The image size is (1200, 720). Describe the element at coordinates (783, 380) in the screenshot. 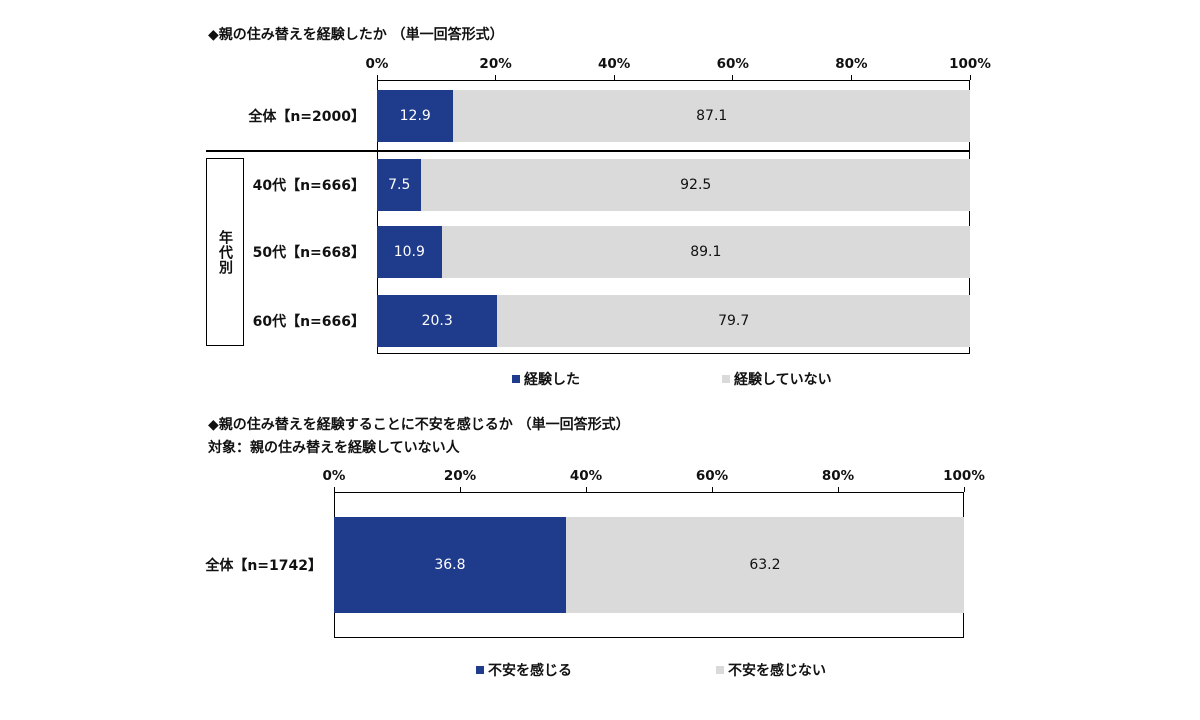

I see `legend-label: 経験していない` at that location.